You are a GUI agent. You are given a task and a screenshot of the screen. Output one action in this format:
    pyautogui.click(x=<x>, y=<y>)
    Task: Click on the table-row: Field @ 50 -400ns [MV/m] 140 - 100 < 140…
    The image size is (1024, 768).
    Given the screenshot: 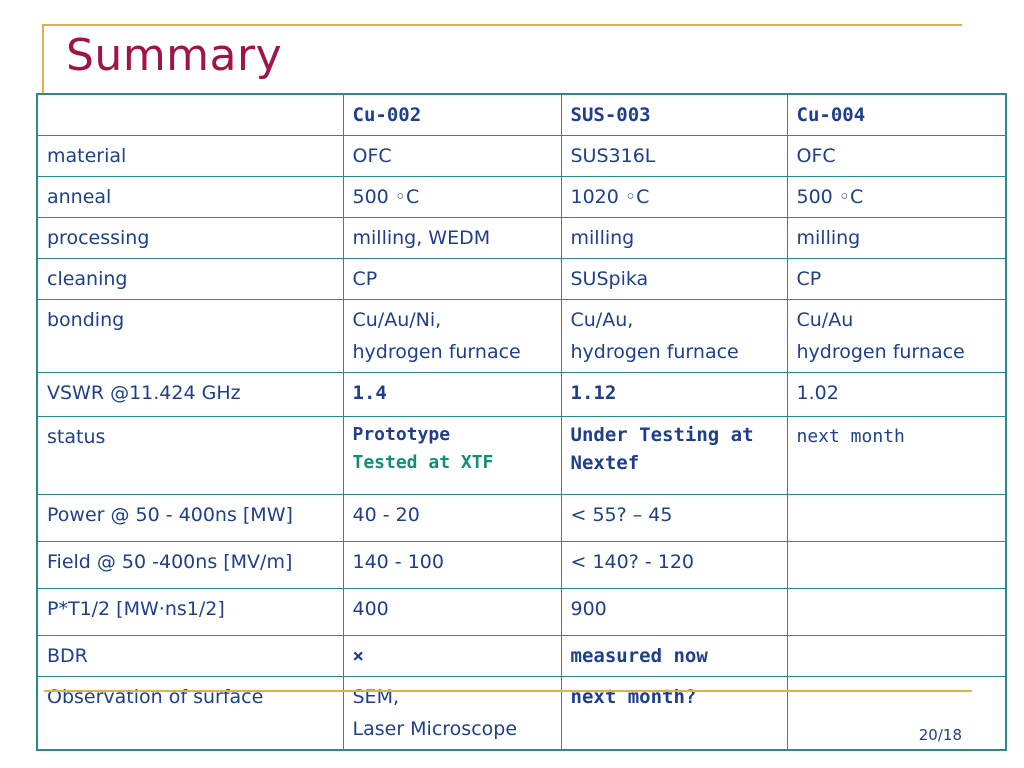 What is the action you would take?
    pyautogui.click(x=521, y=565)
    